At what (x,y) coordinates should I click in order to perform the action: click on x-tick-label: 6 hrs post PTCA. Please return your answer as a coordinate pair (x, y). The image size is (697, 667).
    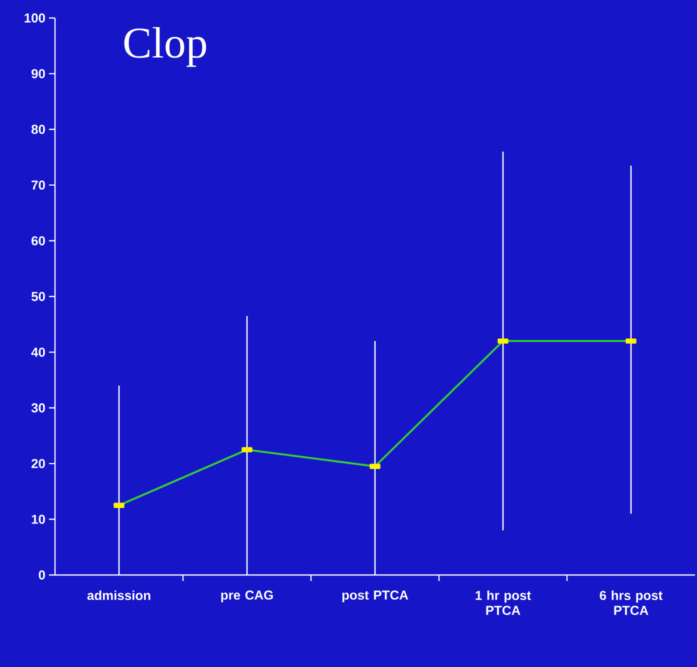
    Looking at the image, I should click on (631, 602).